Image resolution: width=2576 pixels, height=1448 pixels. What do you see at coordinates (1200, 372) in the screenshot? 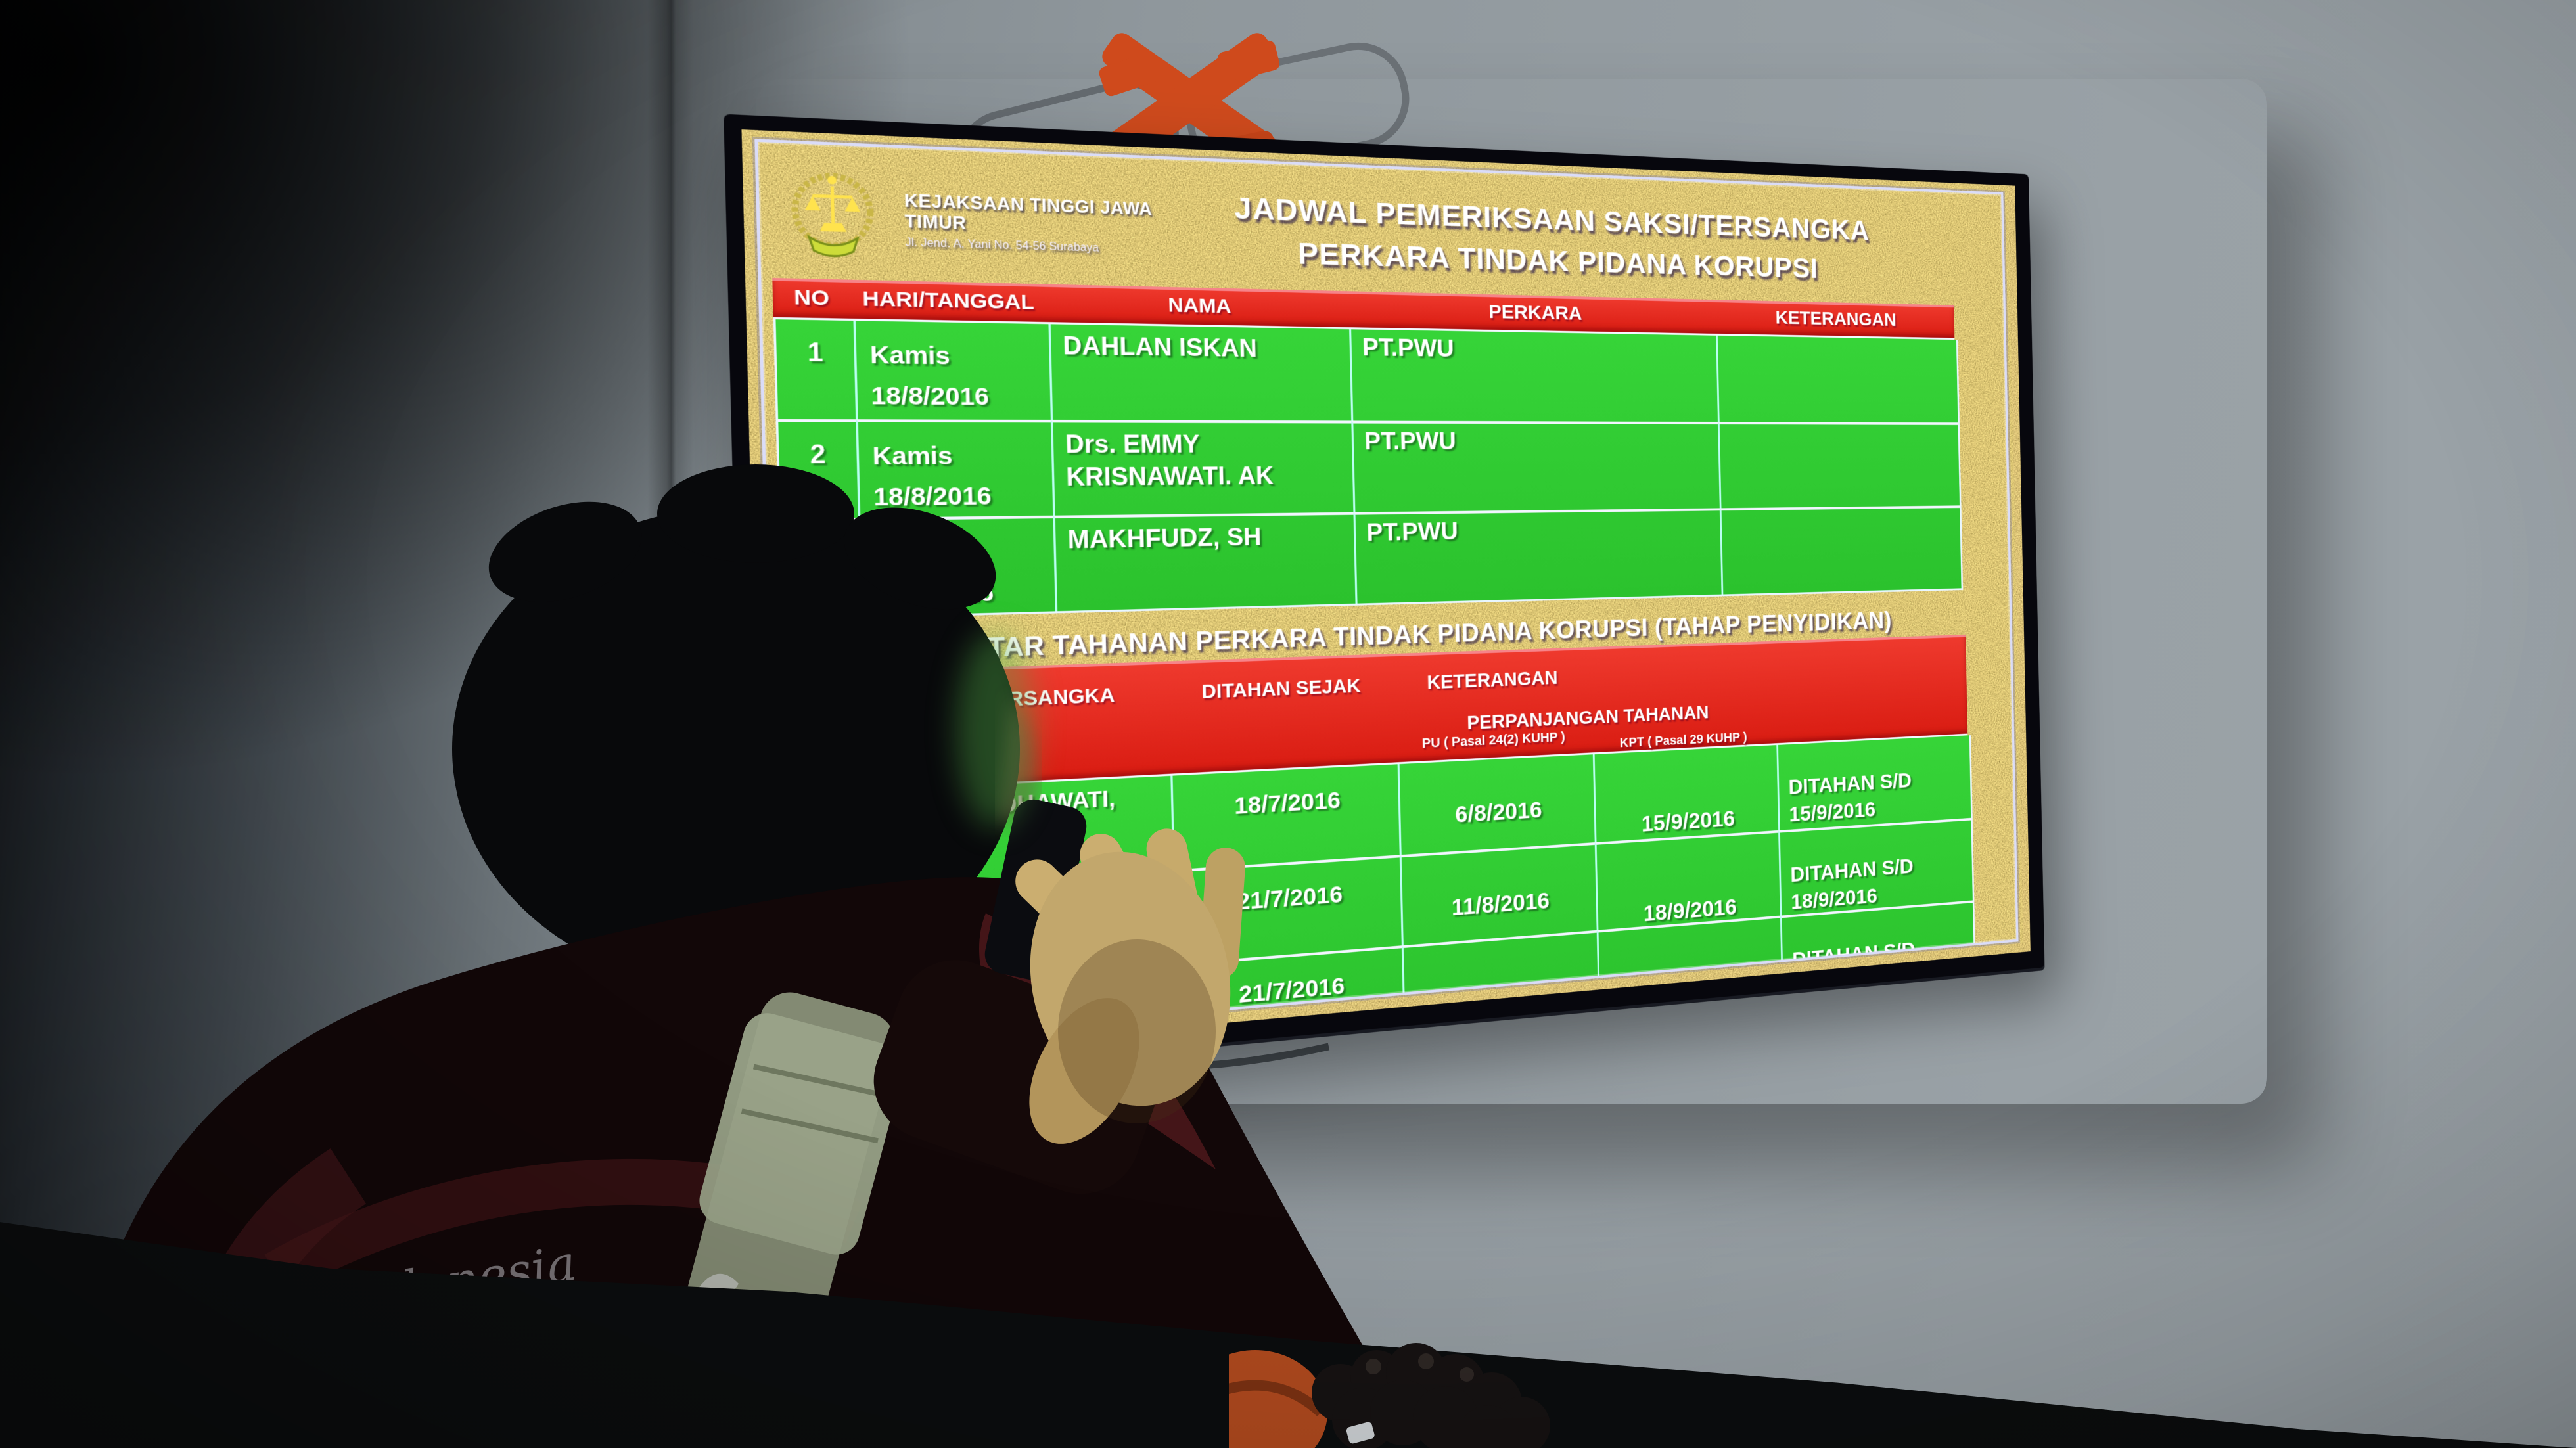
I see `table-cell: DAHLAN ISKAN` at bounding box center [1200, 372].